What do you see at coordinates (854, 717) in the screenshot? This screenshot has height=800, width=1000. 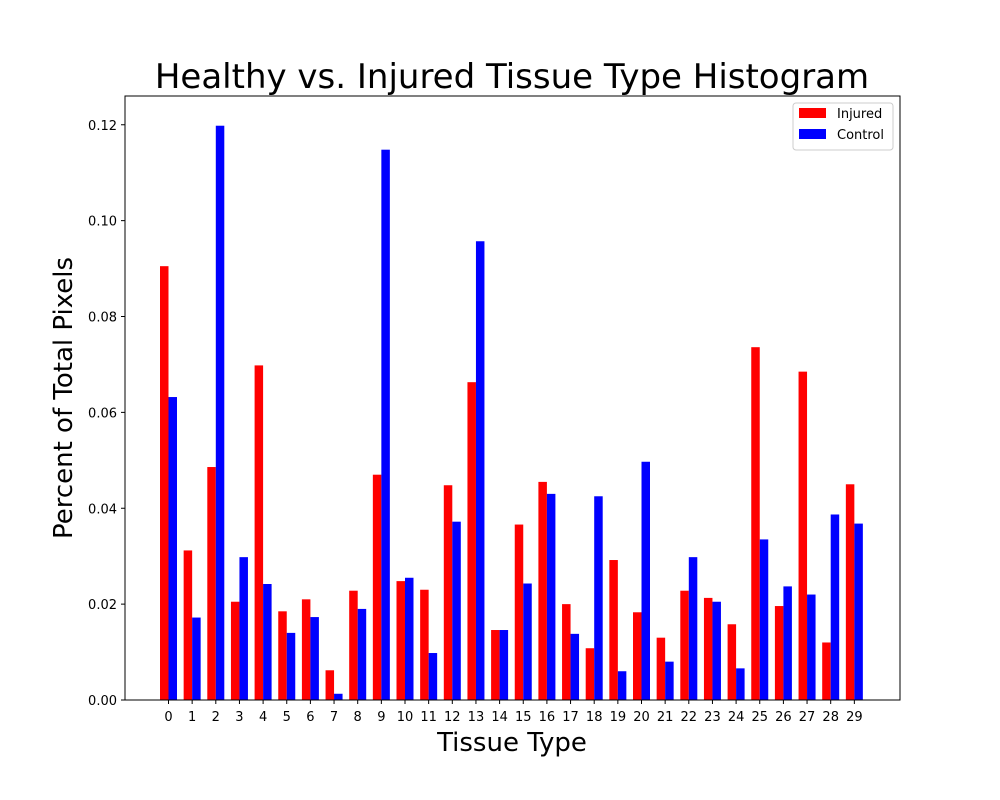 I see `x-tick-label: 29` at bounding box center [854, 717].